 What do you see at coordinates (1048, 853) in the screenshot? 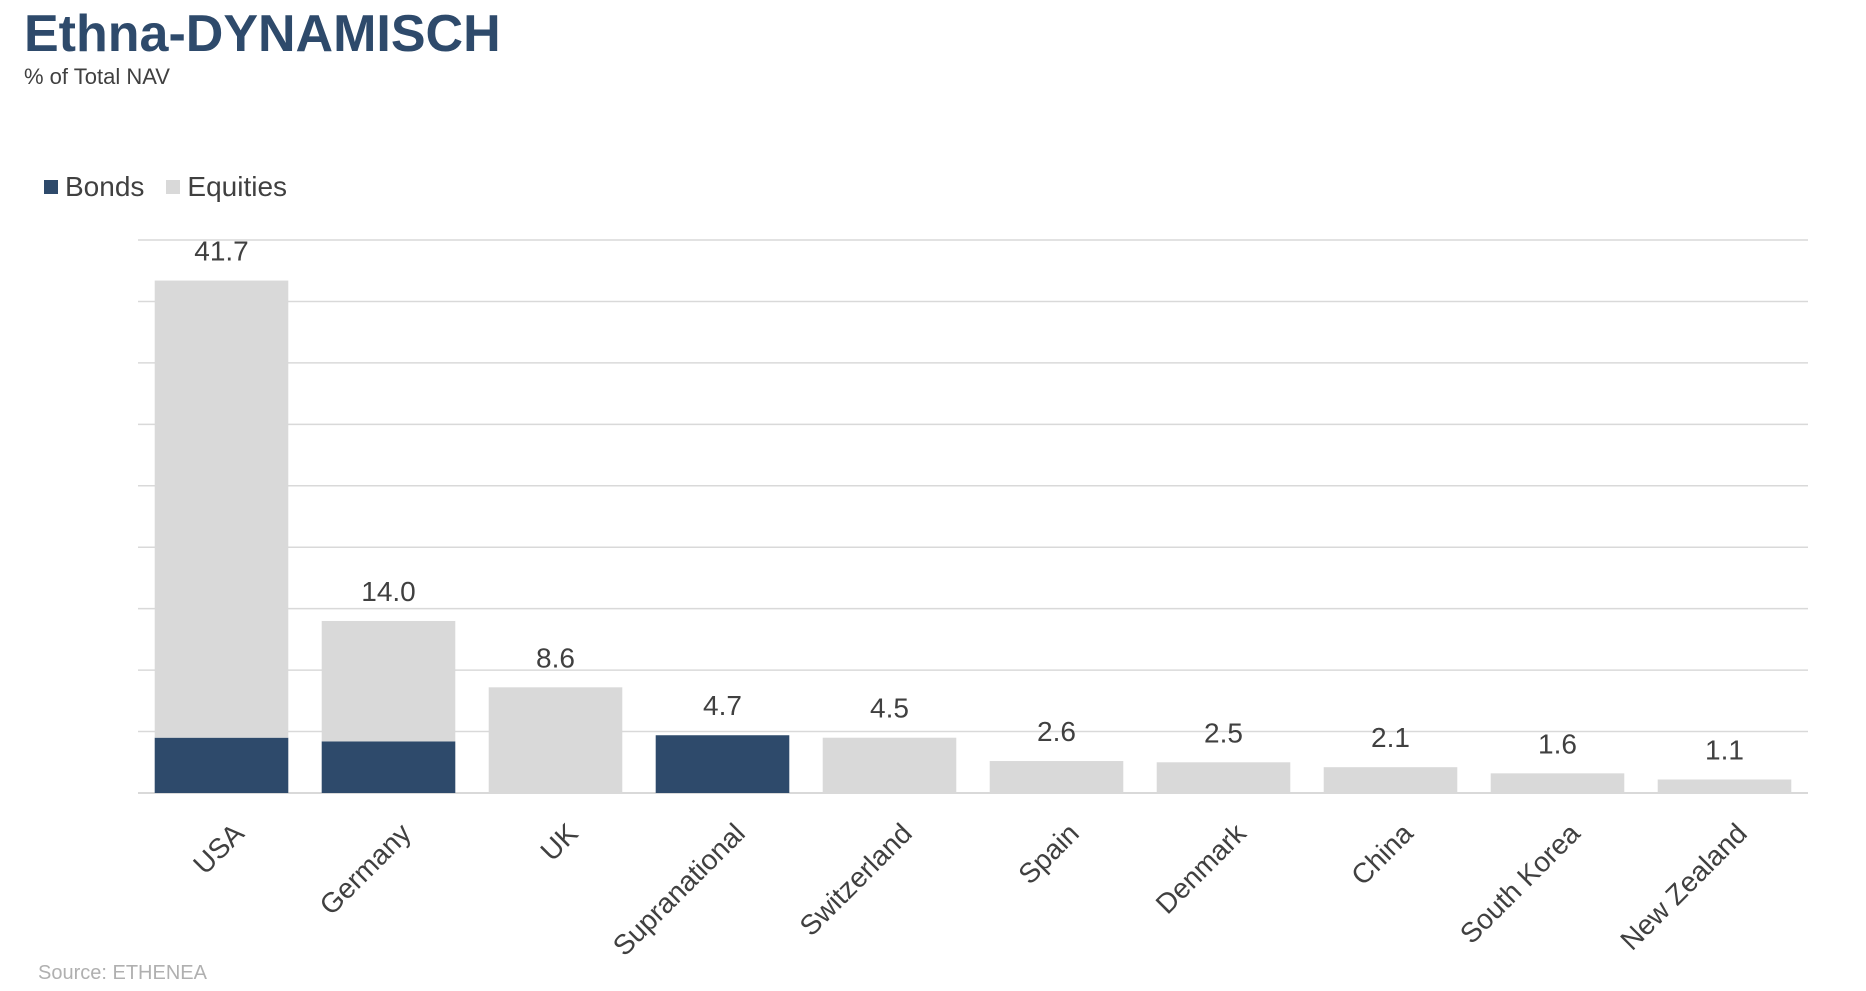
I see `x-tick-label: Spain` at bounding box center [1048, 853].